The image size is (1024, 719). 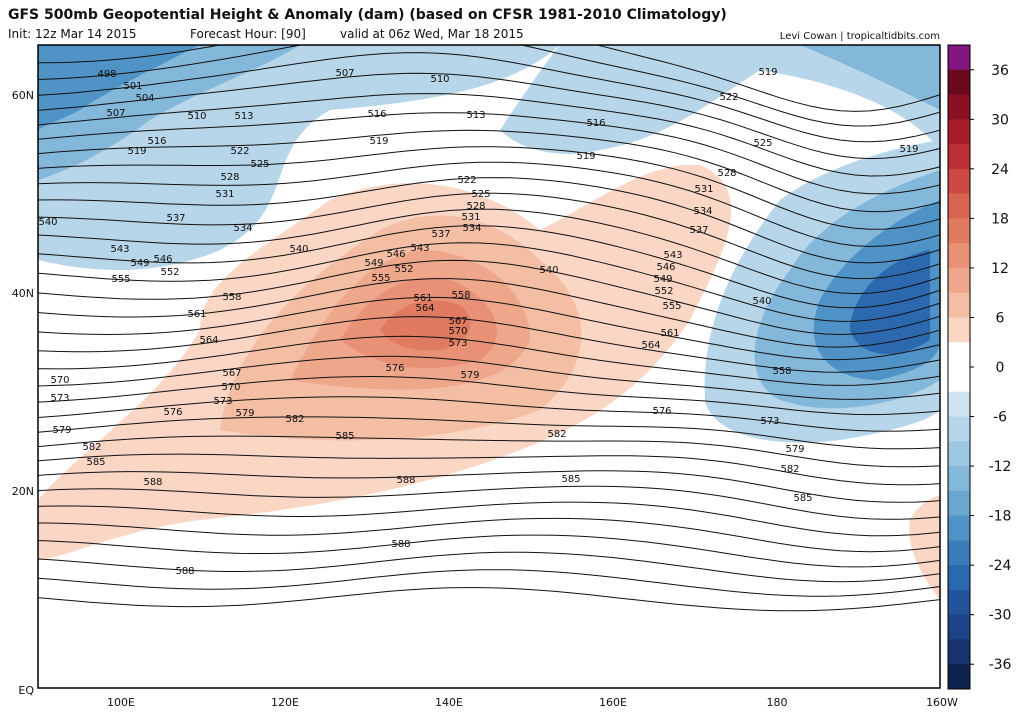 What do you see at coordinates (1000, 318) in the screenshot?
I see `colorbar-tick-label: 6` at bounding box center [1000, 318].